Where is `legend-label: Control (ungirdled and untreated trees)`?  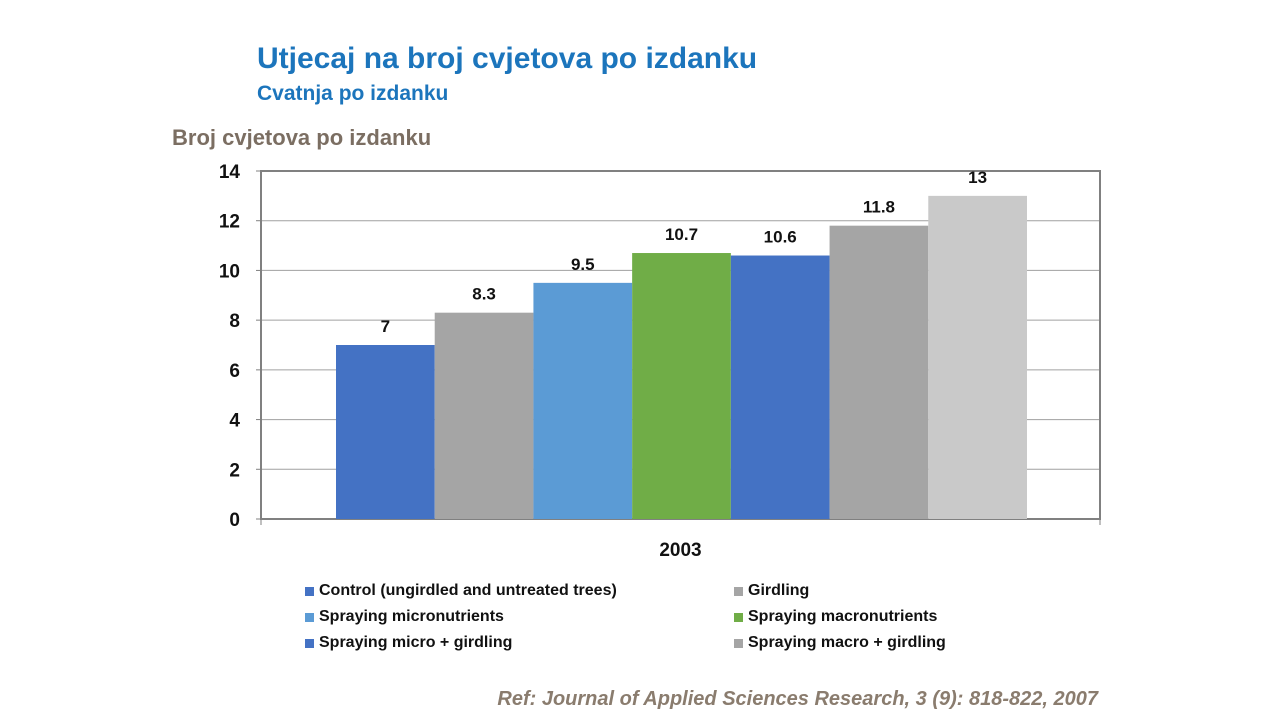 legend-label: Control (ungirdled and untreated trees) is located at coordinates (468, 590).